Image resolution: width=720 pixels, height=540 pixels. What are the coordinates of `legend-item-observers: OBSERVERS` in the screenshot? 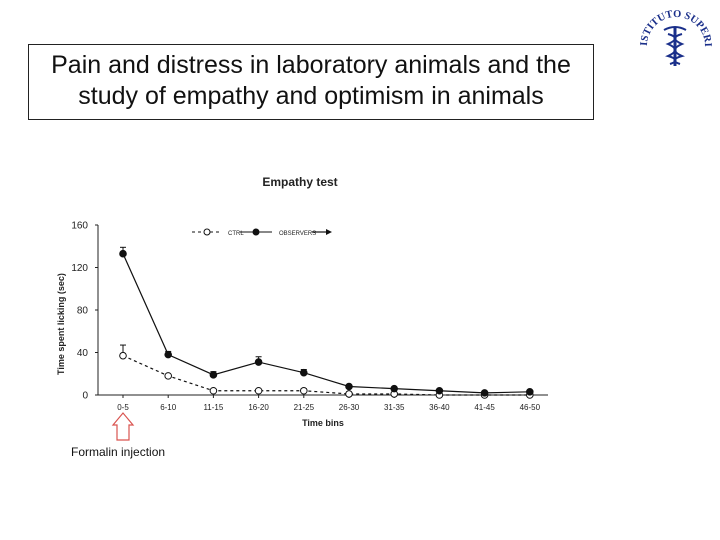 It's located at (278, 232).